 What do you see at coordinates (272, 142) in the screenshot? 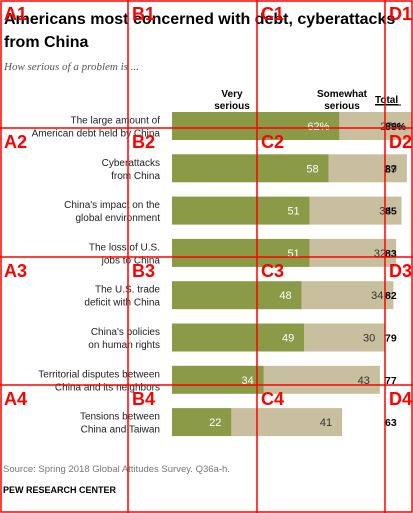
I see `grid-cell-label: C2` at bounding box center [272, 142].